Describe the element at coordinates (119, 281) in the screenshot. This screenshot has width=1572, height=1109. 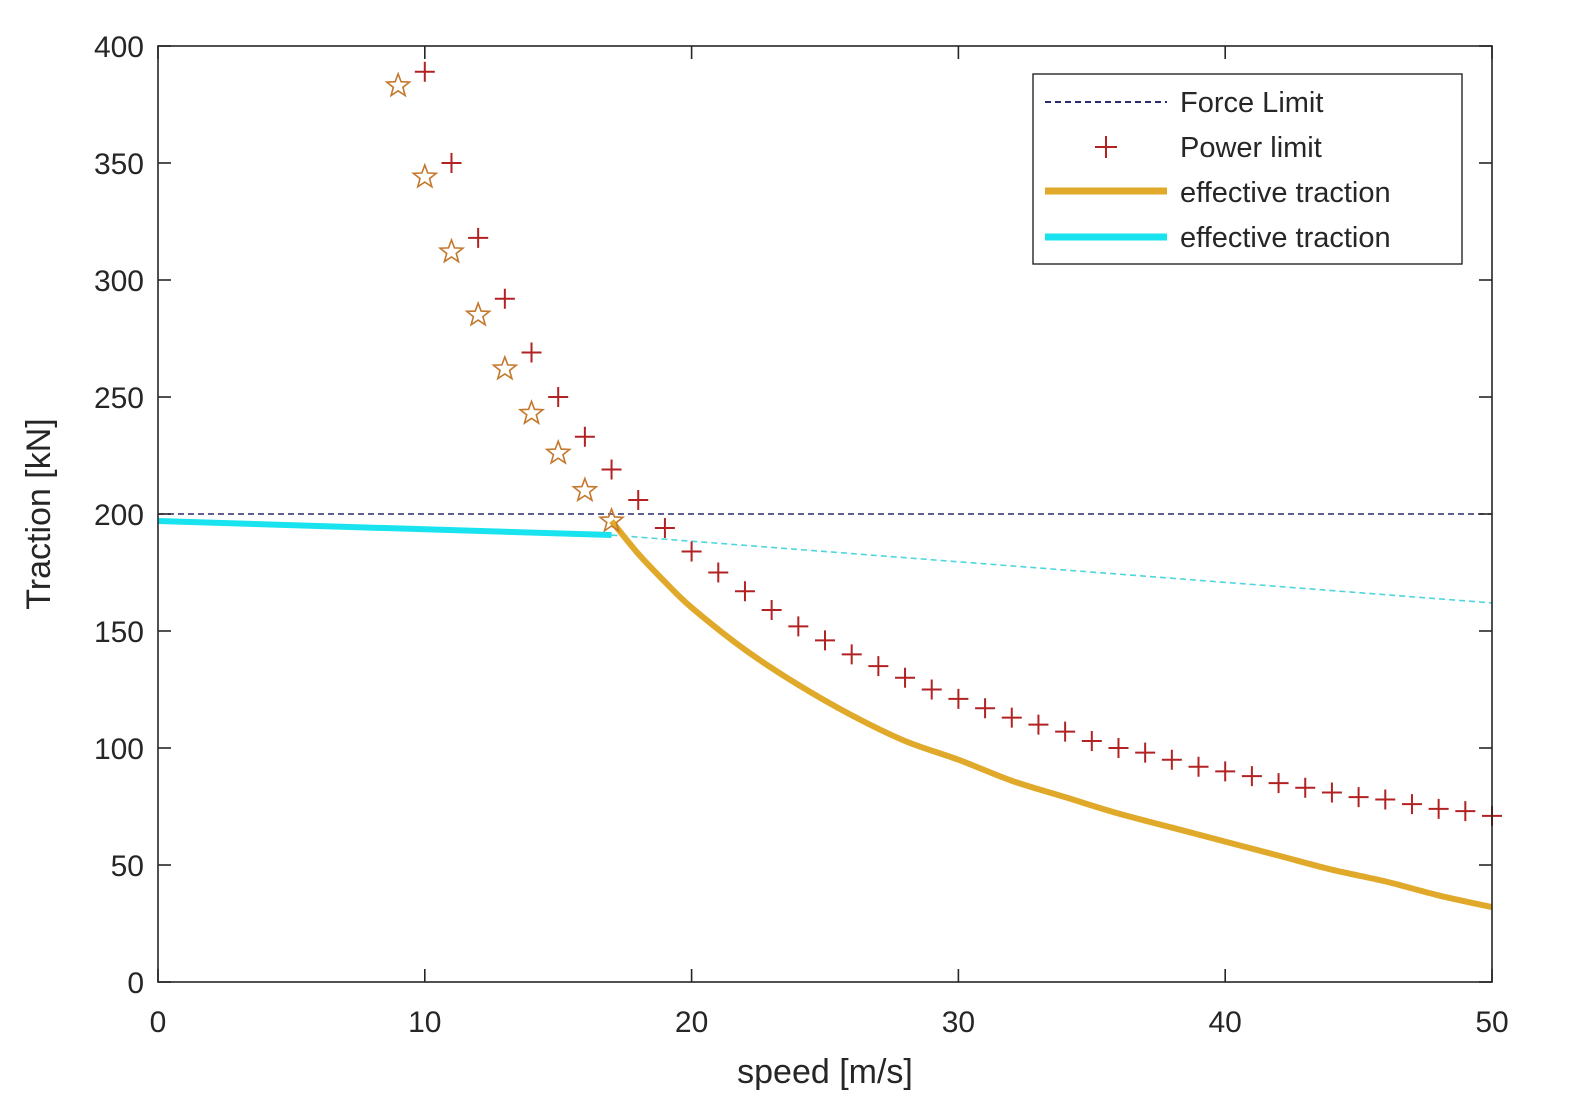
I see `y-tick-label: 300` at that location.